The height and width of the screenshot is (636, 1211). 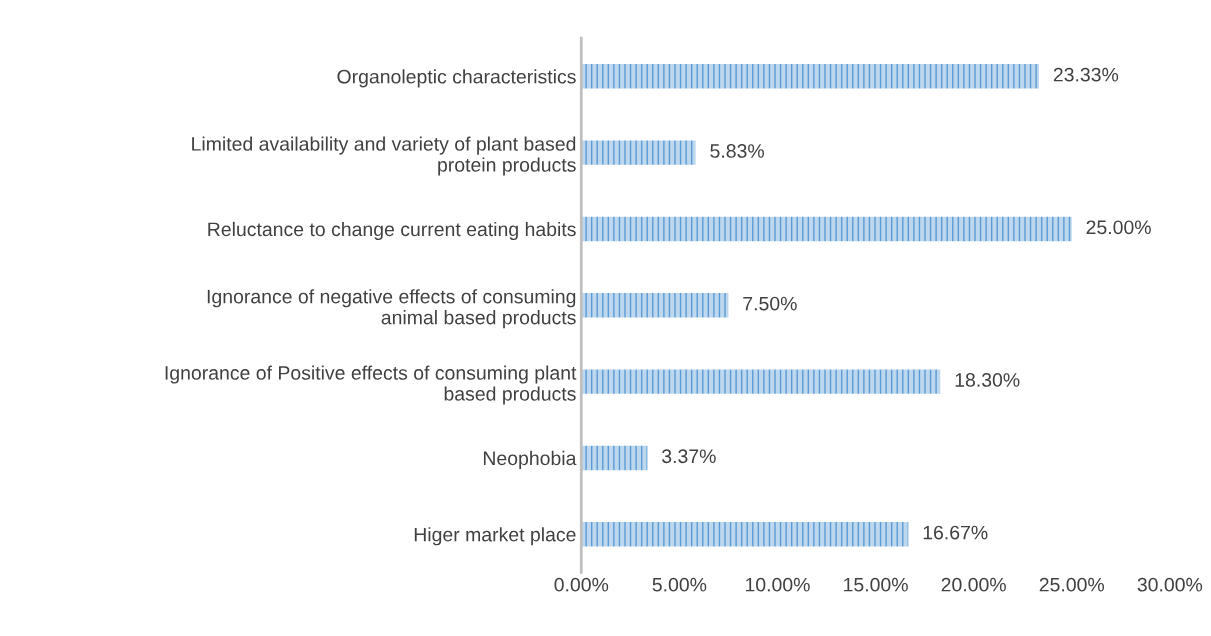 What do you see at coordinates (1086, 74) in the screenshot?
I see `data-label: 23.33%` at bounding box center [1086, 74].